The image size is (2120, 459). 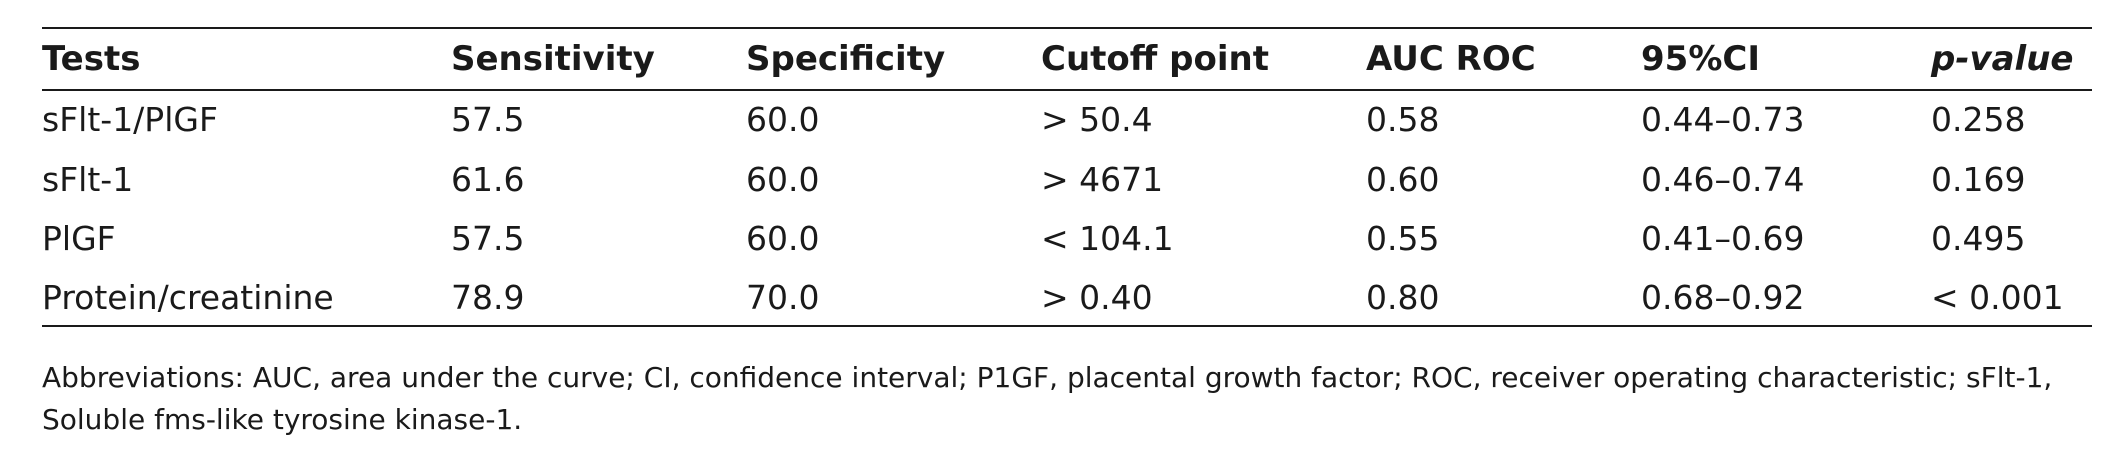 What do you see at coordinates (1403, 238) in the screenshot?
I see `cell-auc-roc: 0.55` at bounding box center [1403, 238].